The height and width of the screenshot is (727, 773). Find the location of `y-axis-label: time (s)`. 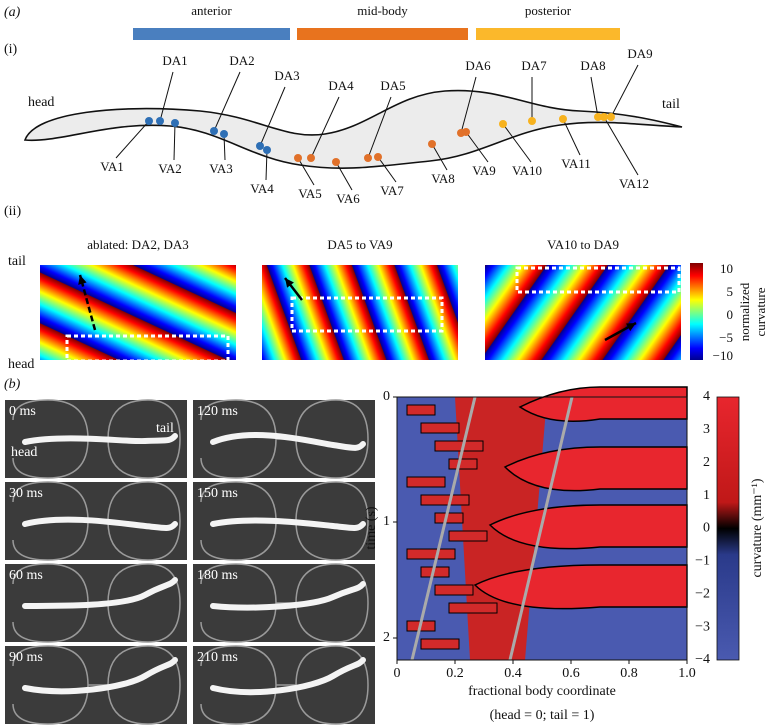

y-axis-label: time (s) is located at coordinates (371, 527).